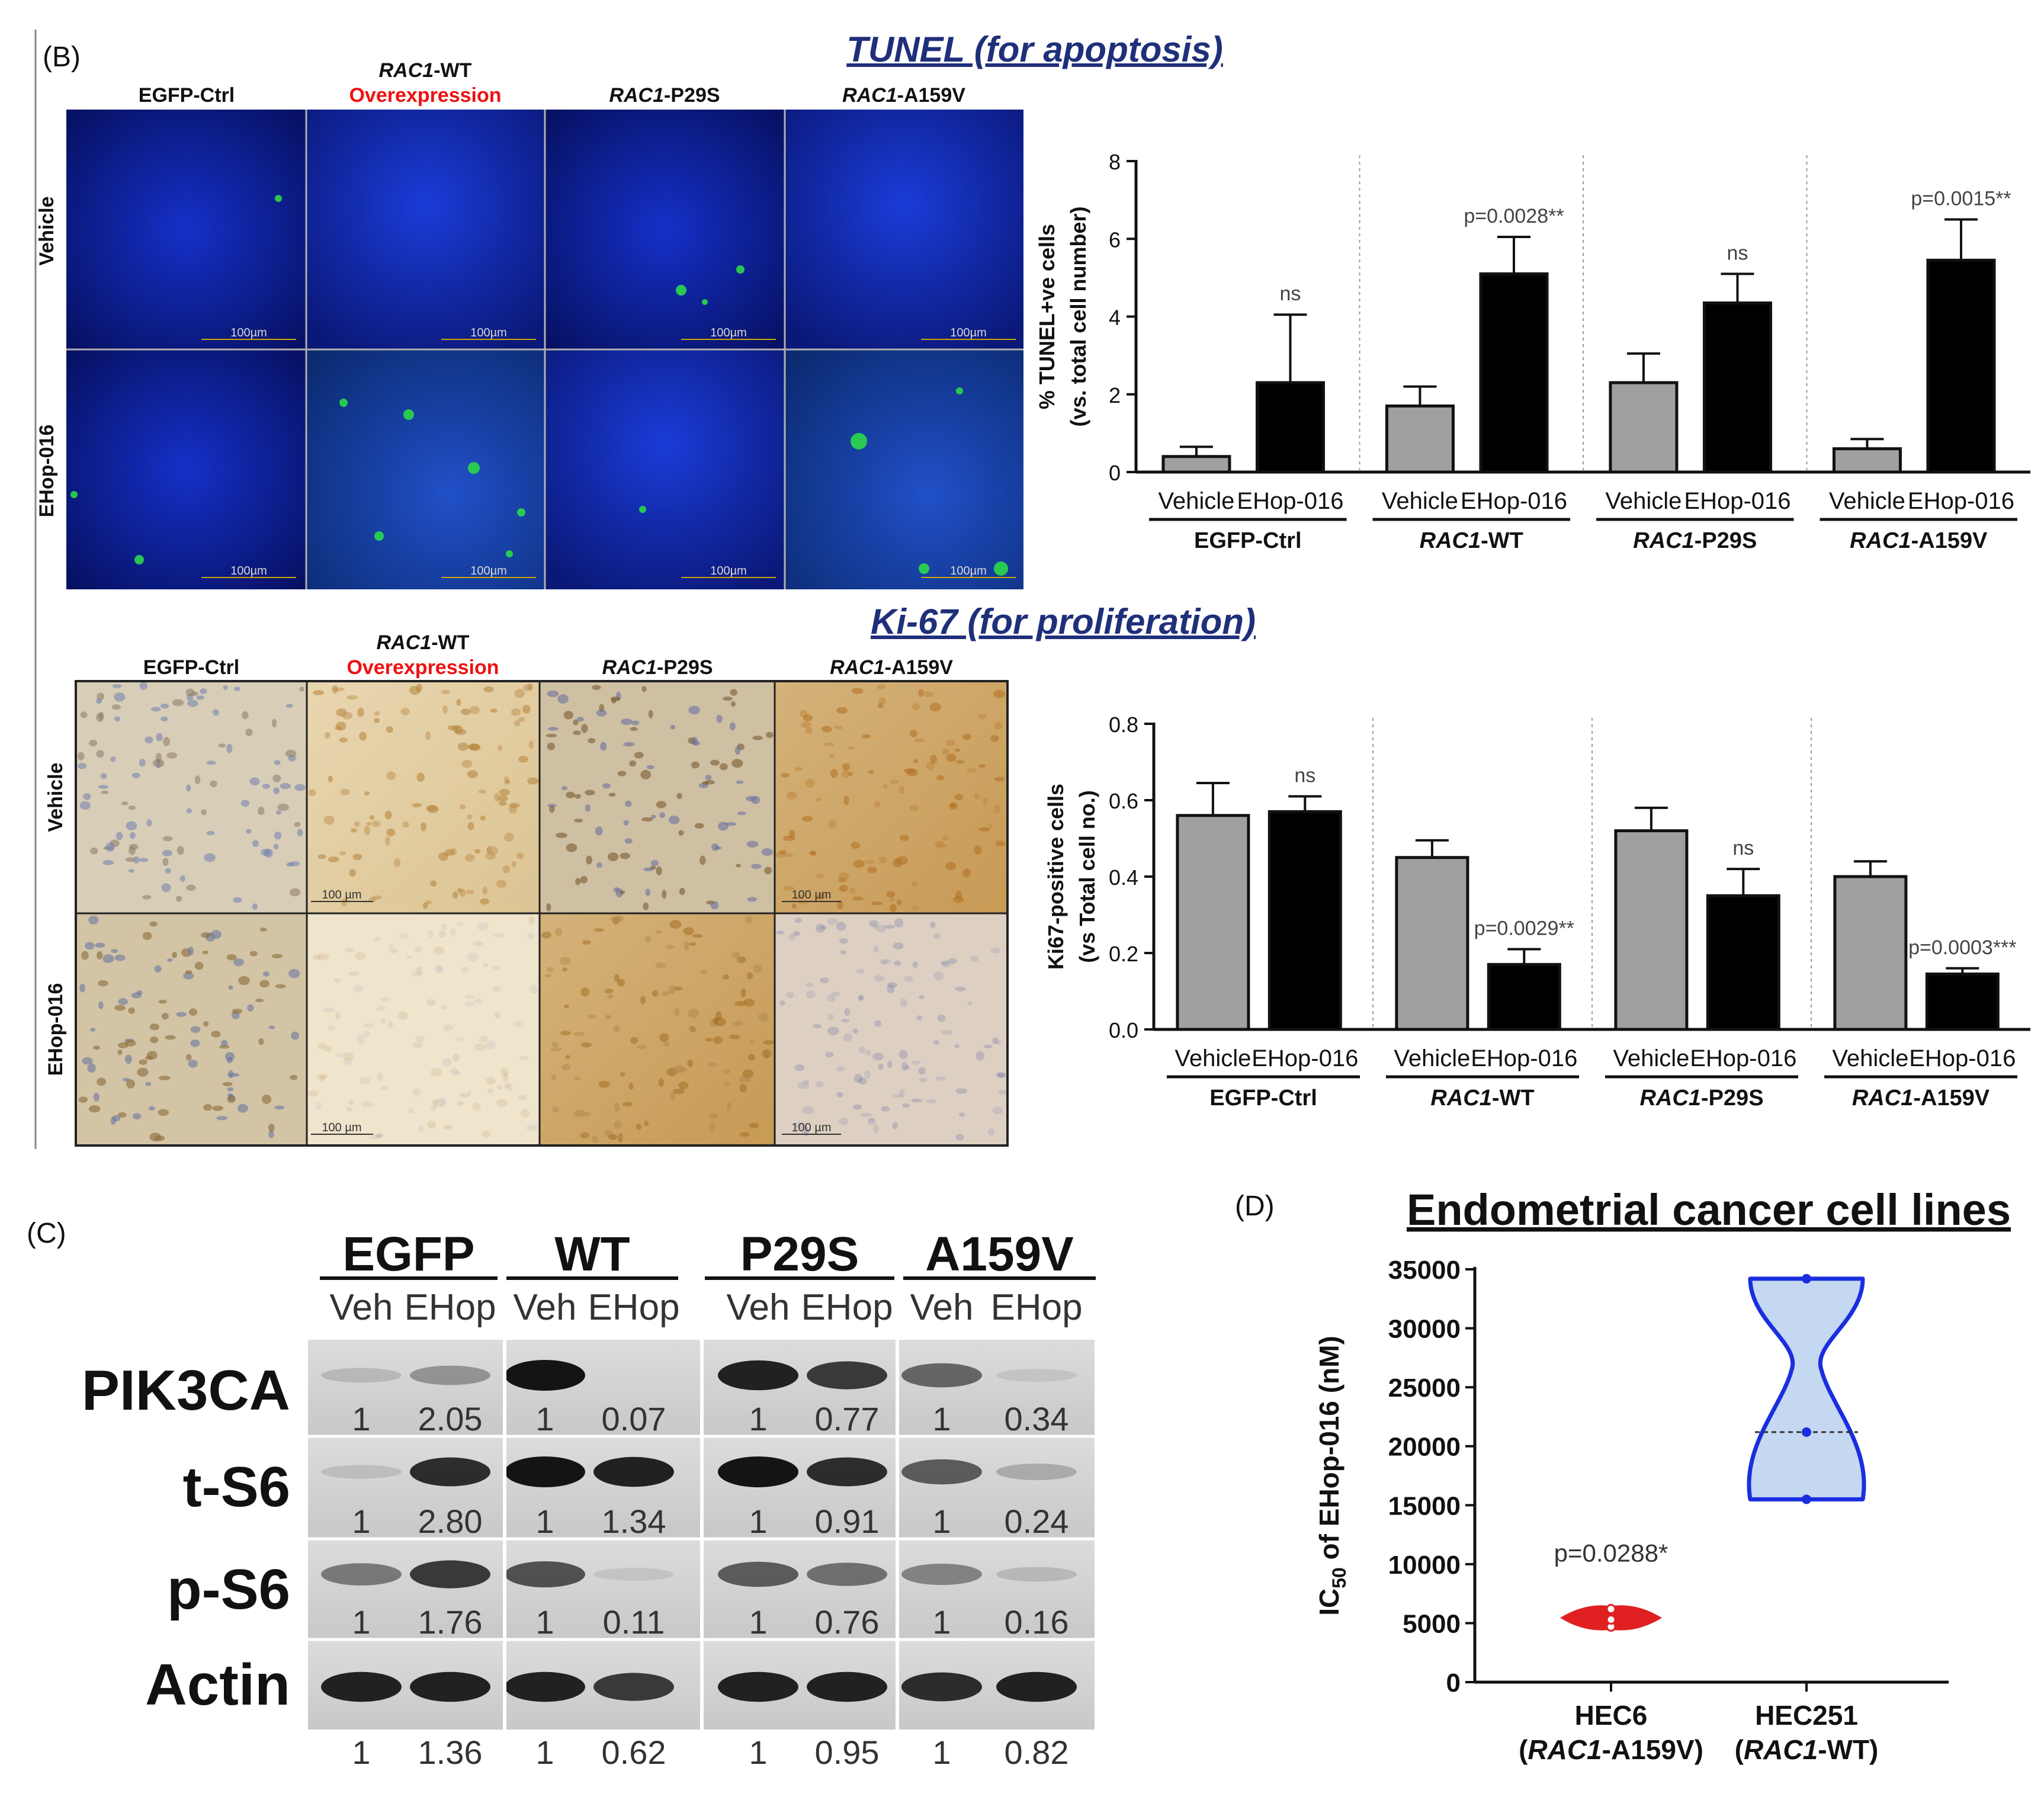  Describe the element at coordinates (1263, 1098) in the screenshot. I see `group-label-plain: EGFP-Ctrl` at that location.